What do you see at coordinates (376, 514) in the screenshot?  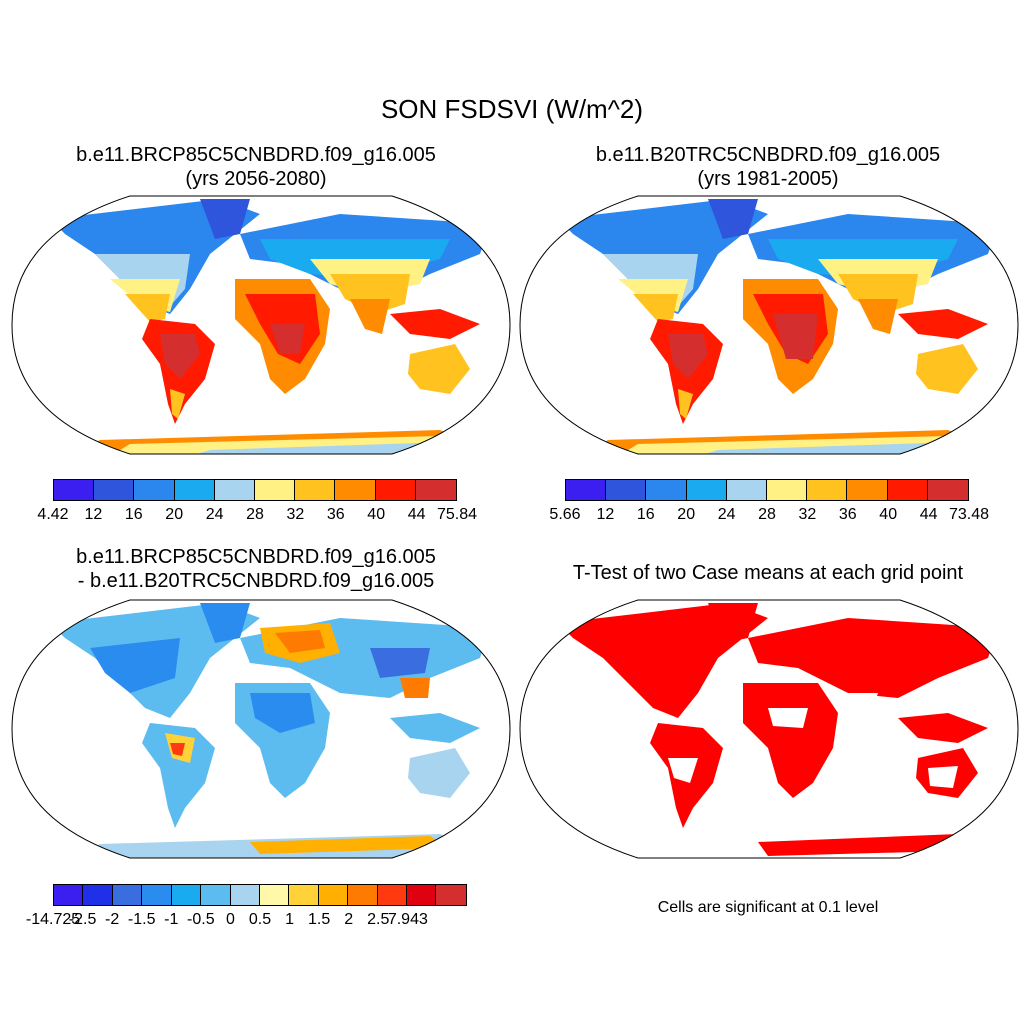 I see `colorbar-1-tick-label: 40` at bounding box center [376, 514].